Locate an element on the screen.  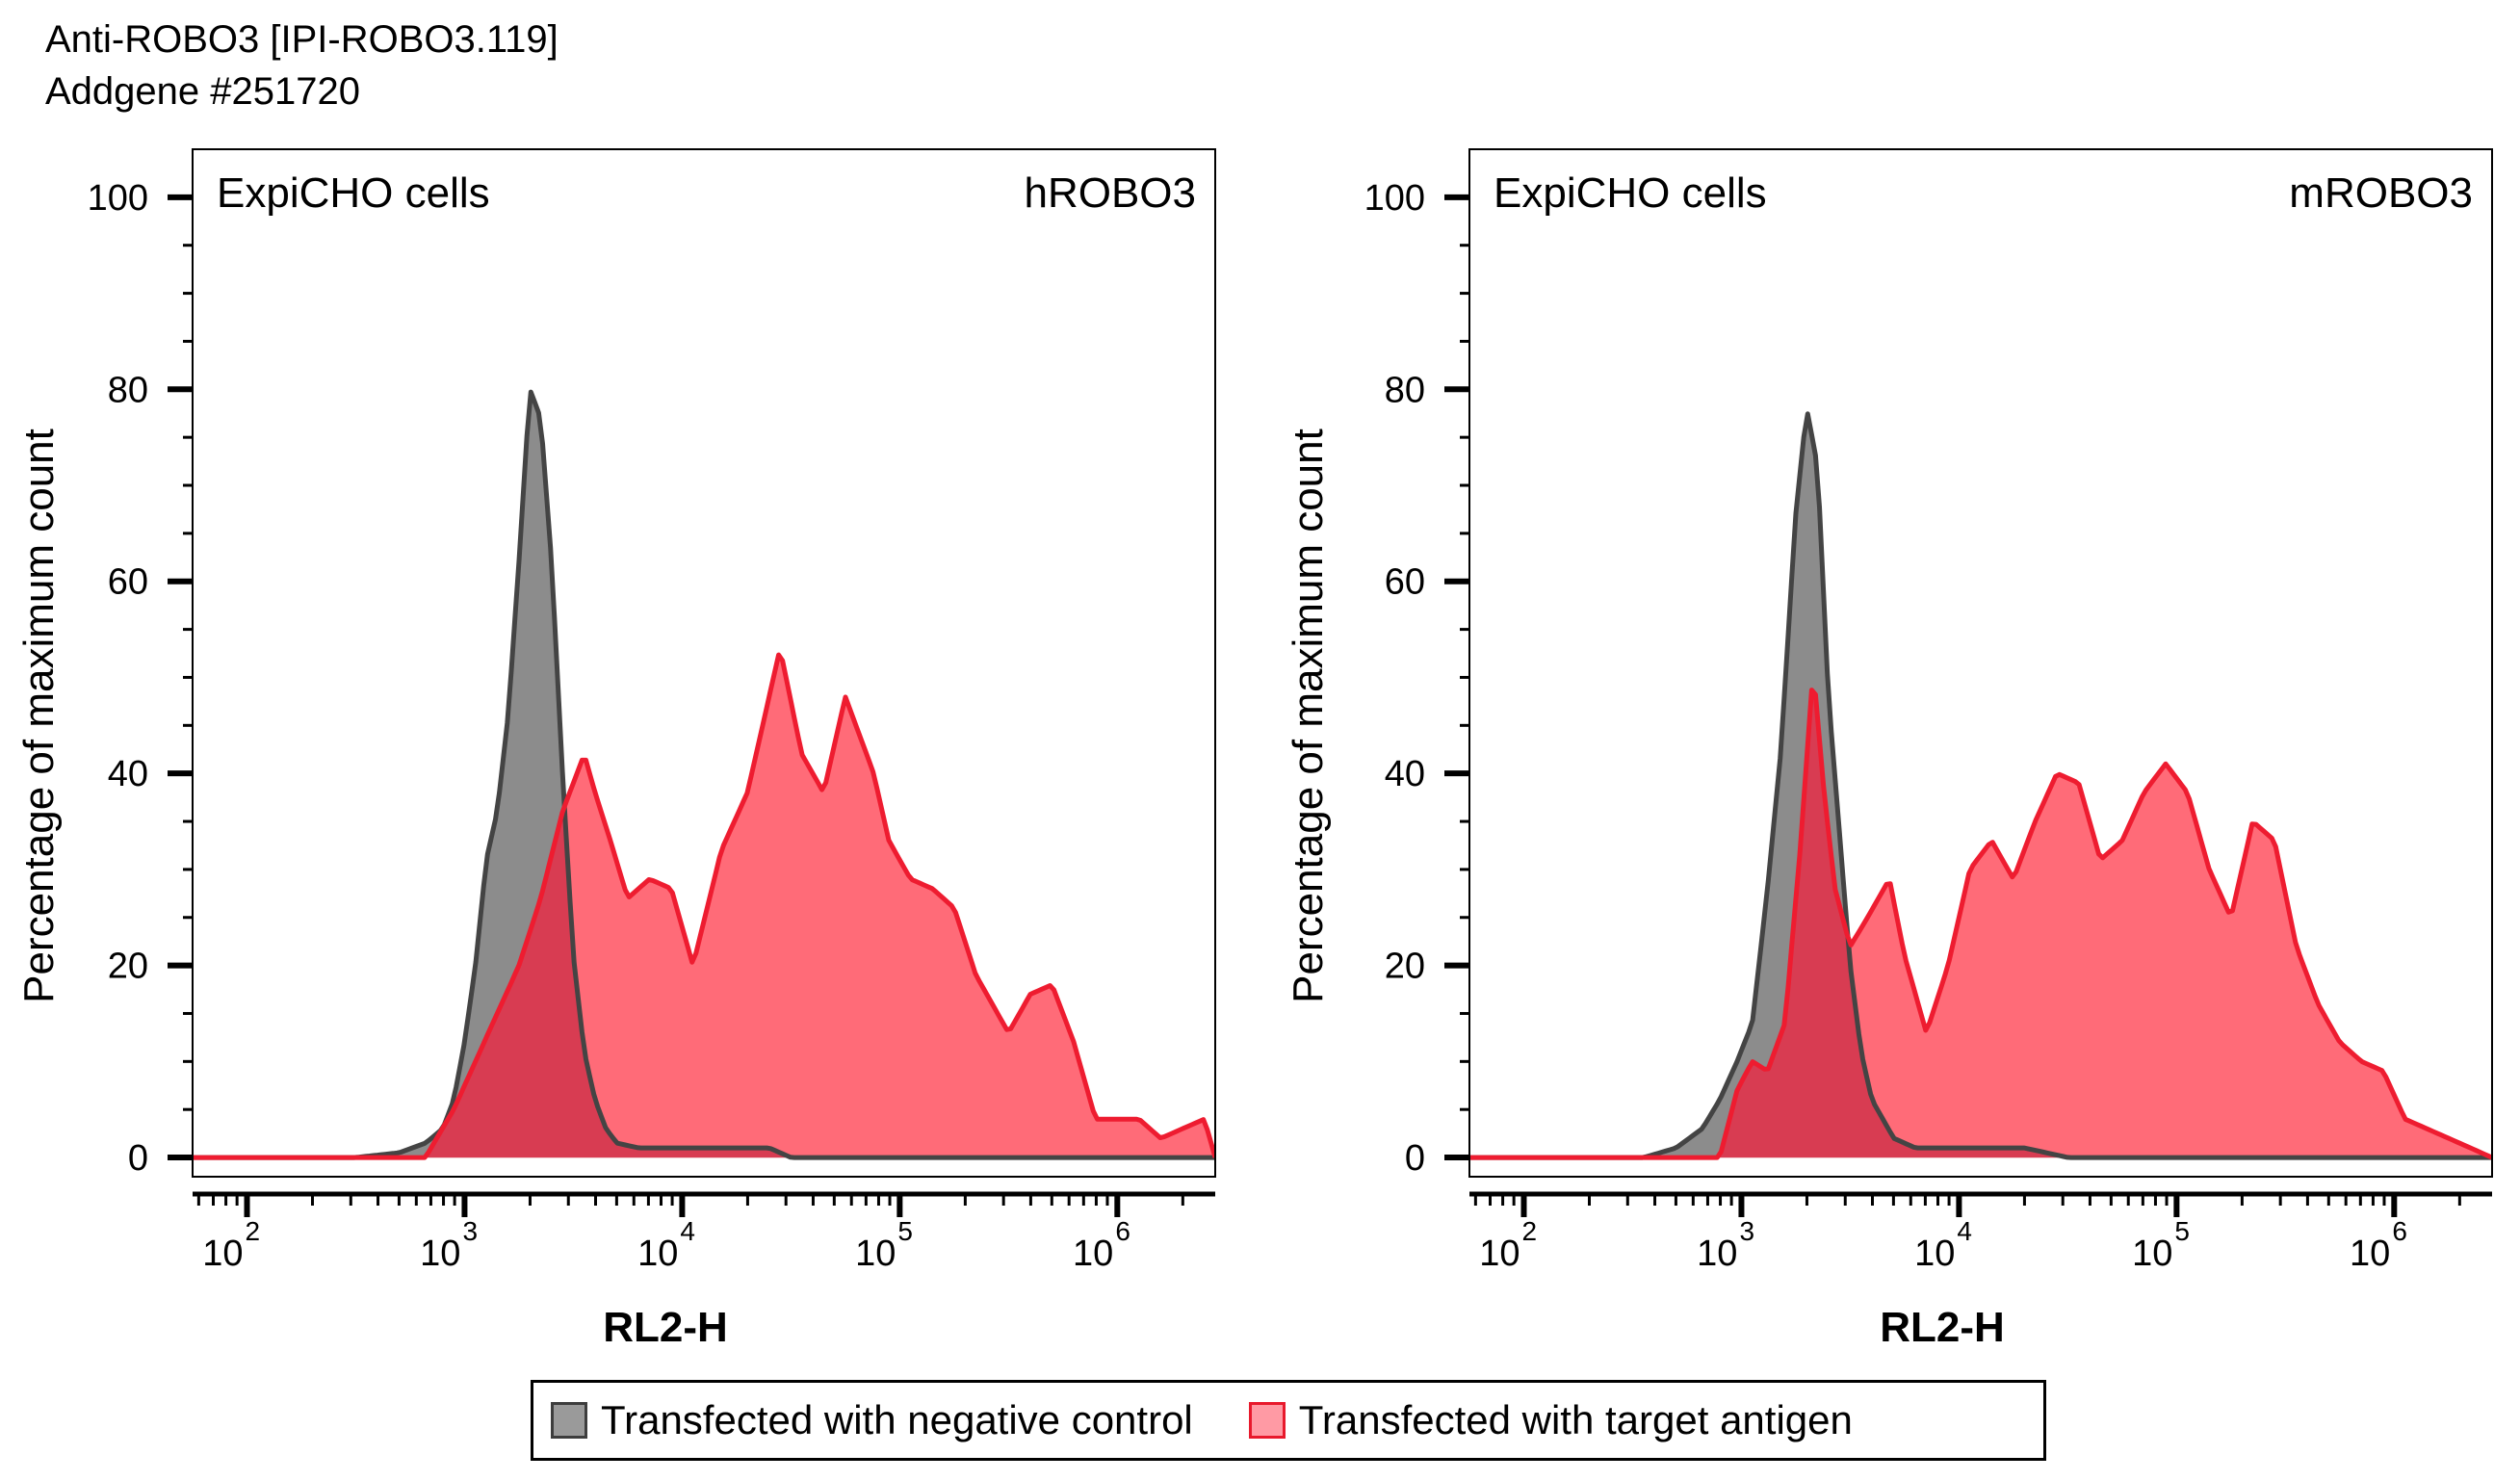
legend-item-control: Transfected with negative control is located at coordinates (872, 1420).